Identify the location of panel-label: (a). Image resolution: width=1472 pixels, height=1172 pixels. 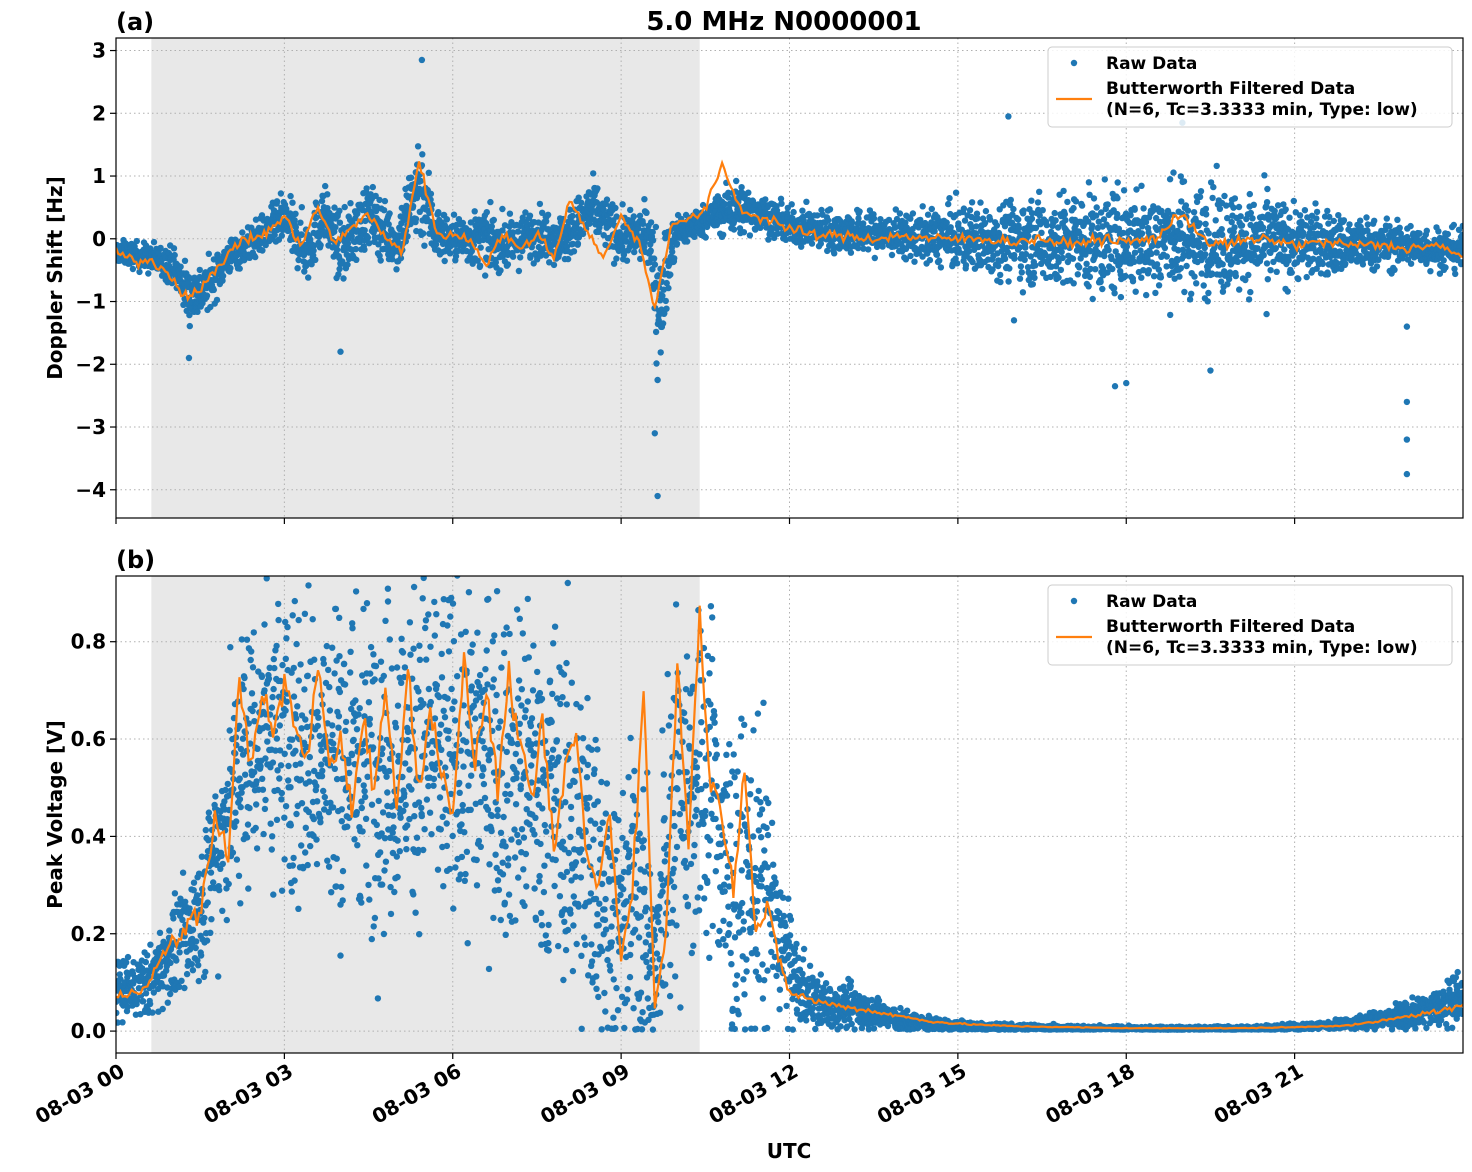
(135, 22).